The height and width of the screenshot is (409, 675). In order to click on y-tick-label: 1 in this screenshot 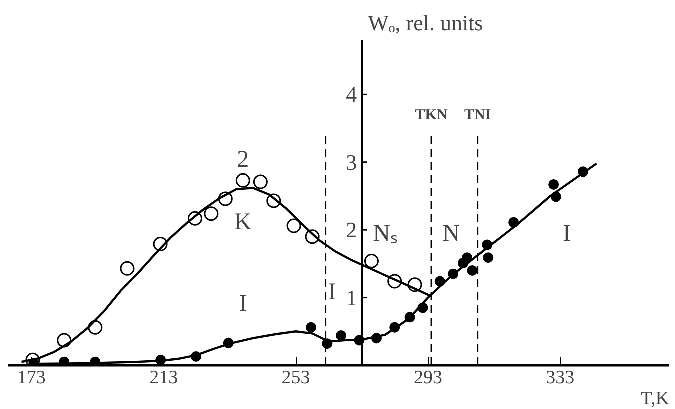, I will do `click(352, 297)`.